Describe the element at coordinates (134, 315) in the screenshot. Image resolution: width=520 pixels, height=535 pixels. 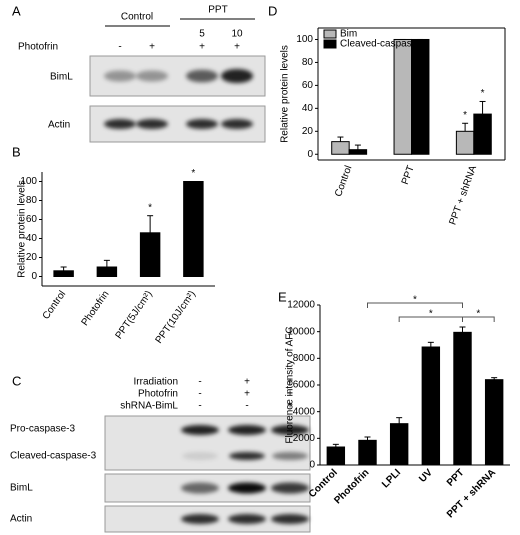
I see `x-tick-label: PPT(5J/cm²)` at that location.